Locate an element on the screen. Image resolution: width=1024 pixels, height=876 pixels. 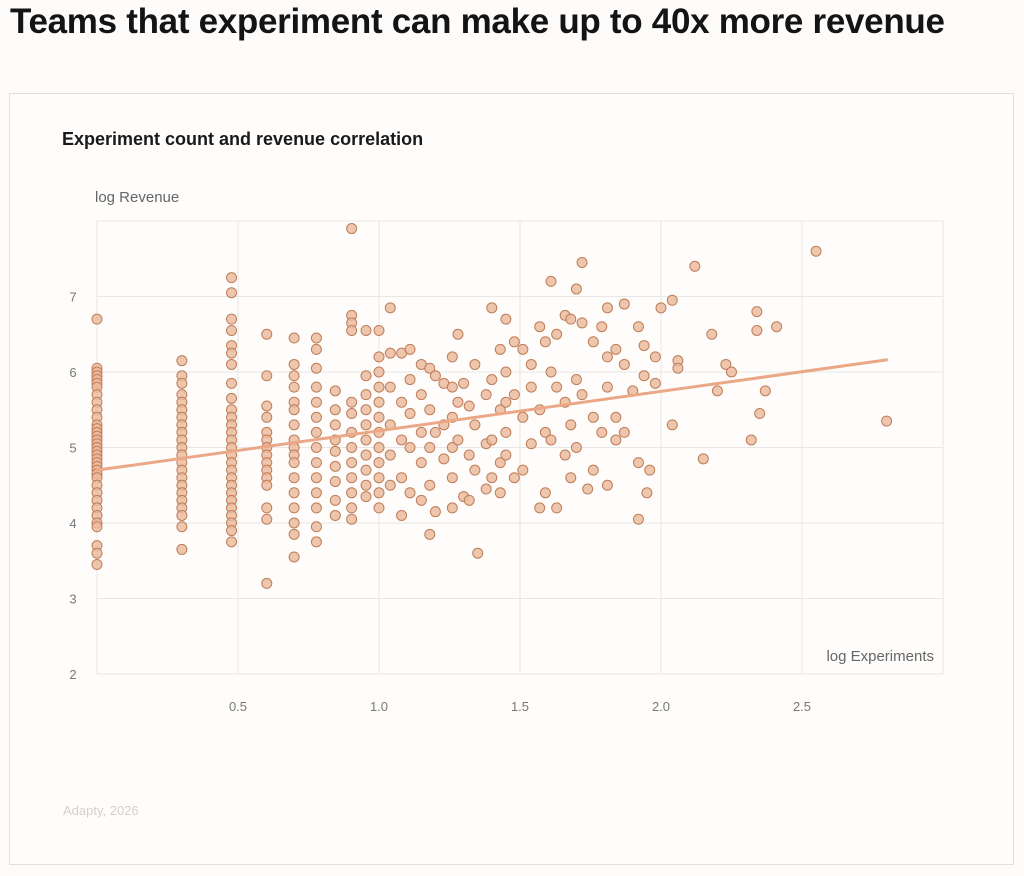
y-tick-label: 6 is located at coordinates (72, 372).